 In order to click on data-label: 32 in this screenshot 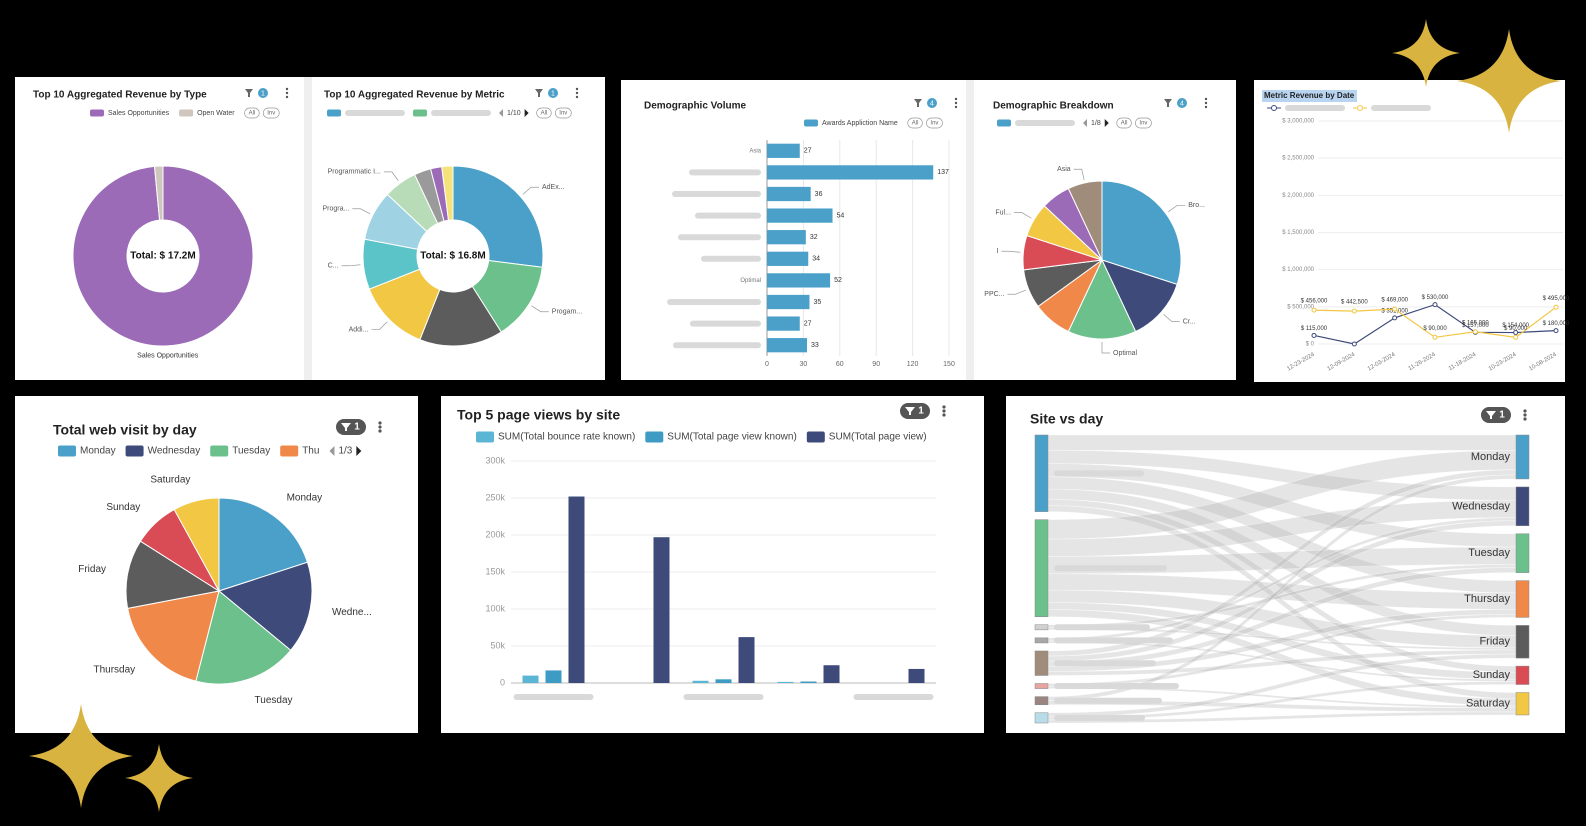, I will do `click(814, 237)`.